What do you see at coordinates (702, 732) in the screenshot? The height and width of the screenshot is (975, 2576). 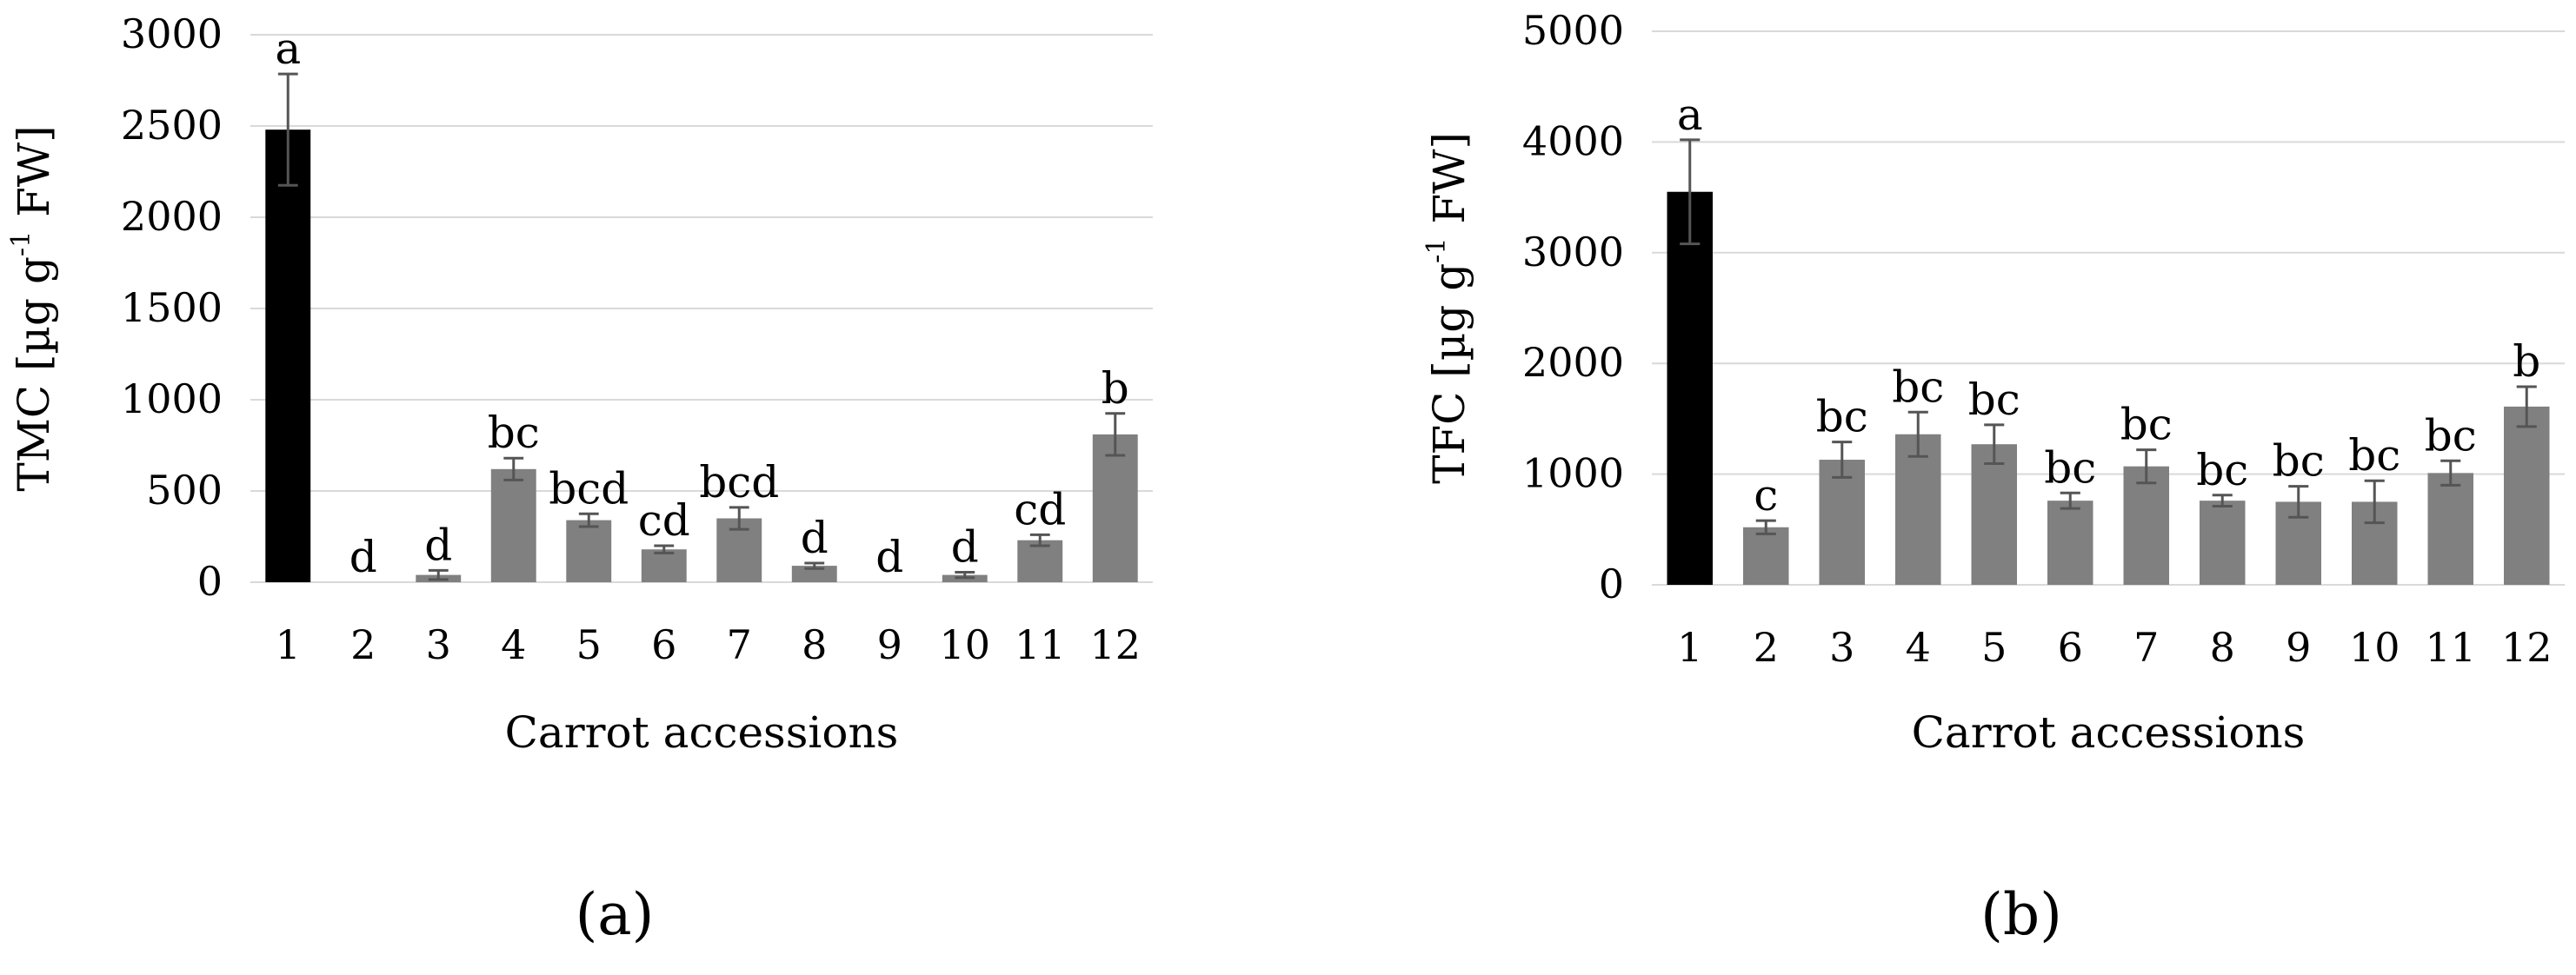 I see `x-axis-label-a: Carrot accessions` at bounding box center [702, 732].